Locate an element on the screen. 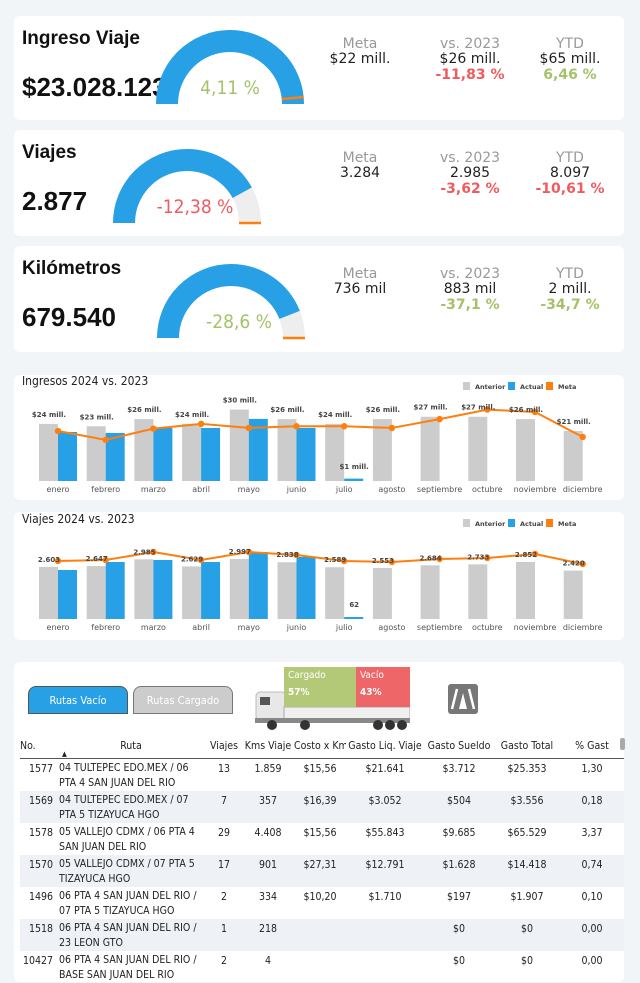  table-cell: $55.843 is located at coordinates (385, 832).